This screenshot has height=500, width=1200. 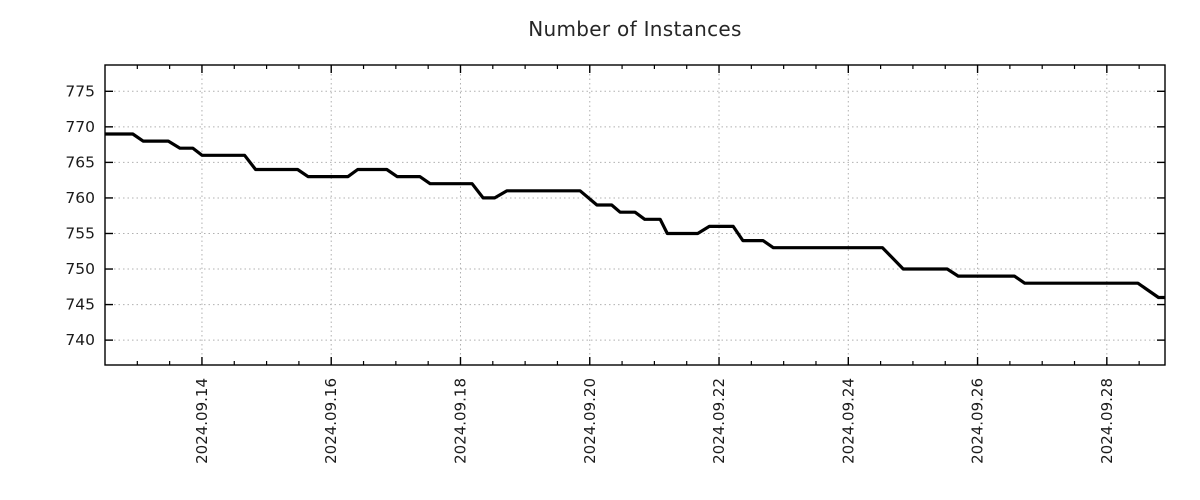 What do you see at coordinates (80, 127) in the screenshot?
I see `y-tick-label: 770` at bounding box center [80, 127].